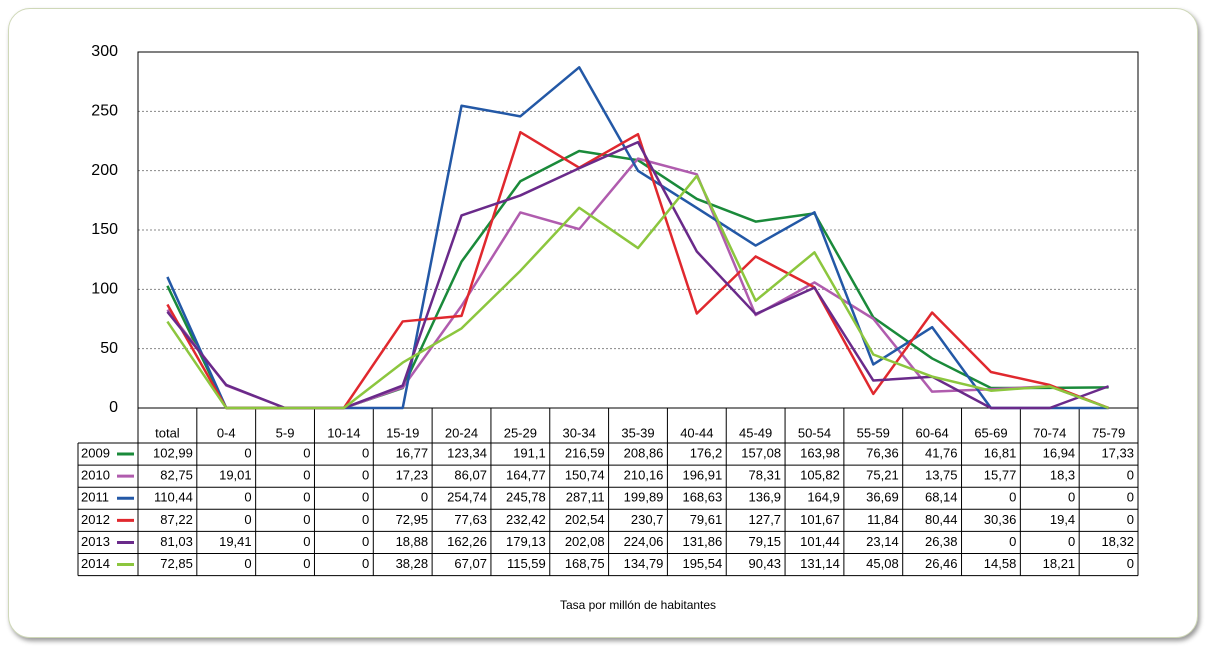 The width and height of the screenshot is (1208, 648). Describe the element at coordinates (702, 563) in the screenshot. I see `table-value: 195,54` at that location.